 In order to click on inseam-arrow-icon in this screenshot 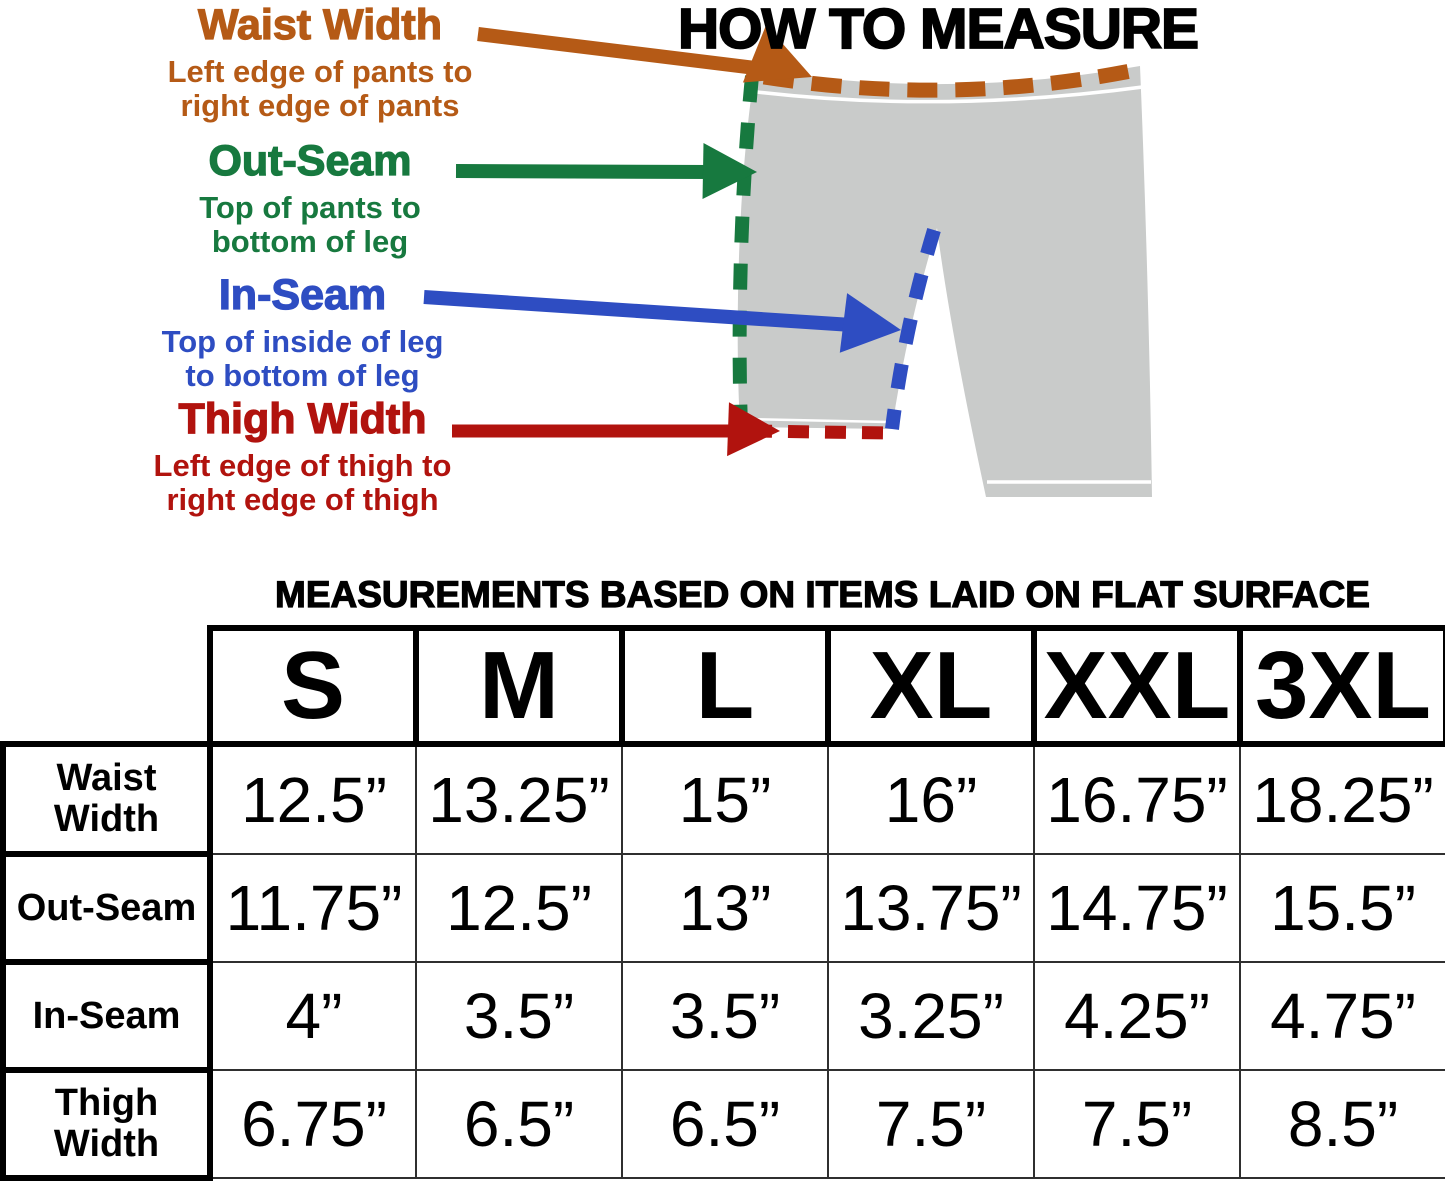, I will do `click(662, 321)`.